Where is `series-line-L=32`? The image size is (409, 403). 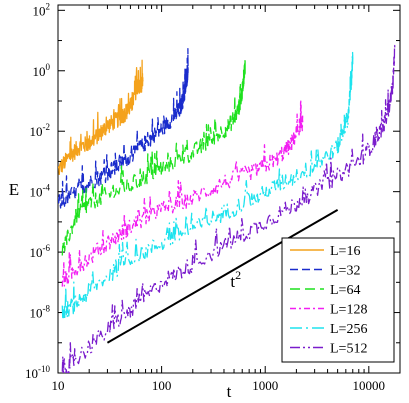
series-line-L=32 is located at coordinates (123, 128).